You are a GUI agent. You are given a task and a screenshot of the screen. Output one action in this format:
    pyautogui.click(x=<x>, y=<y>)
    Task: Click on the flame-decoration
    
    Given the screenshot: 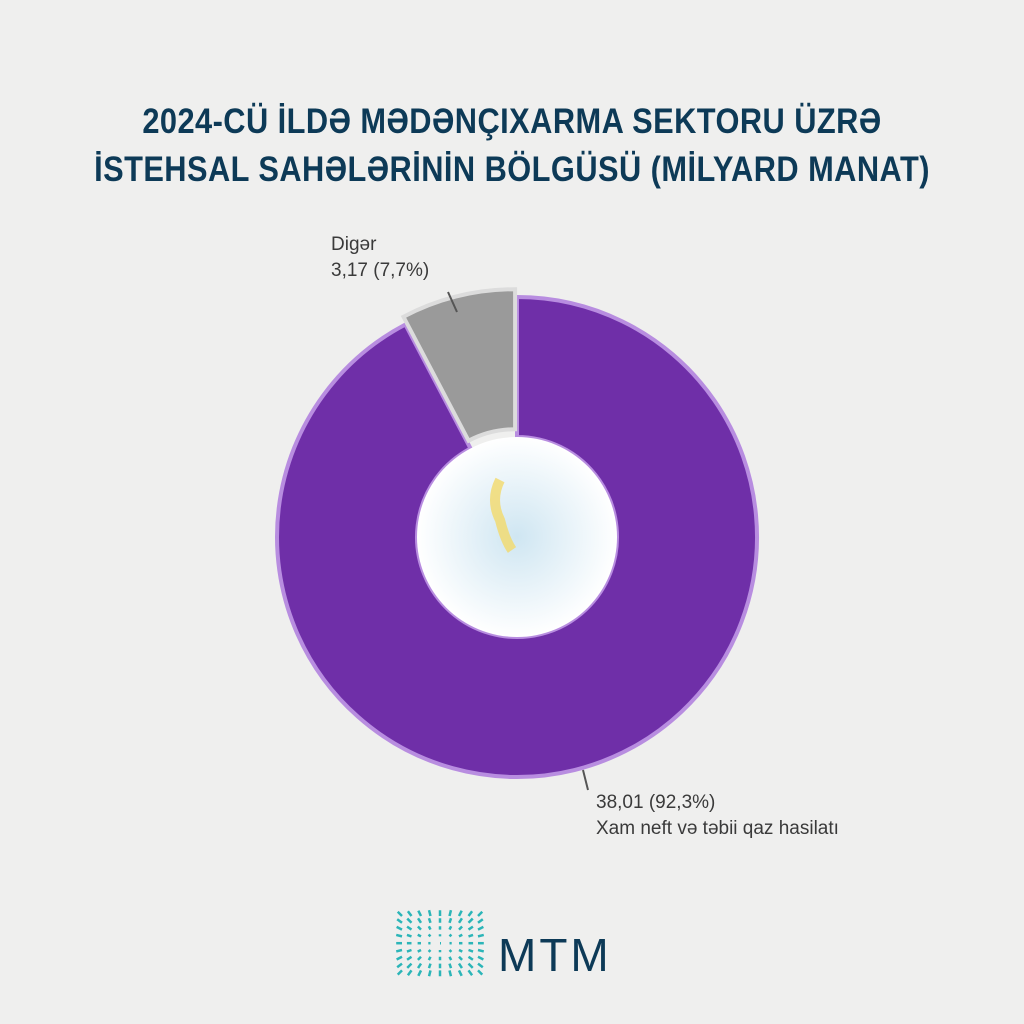 What is the action you would take?
    pyautogui.click(x=503, y=515)
    